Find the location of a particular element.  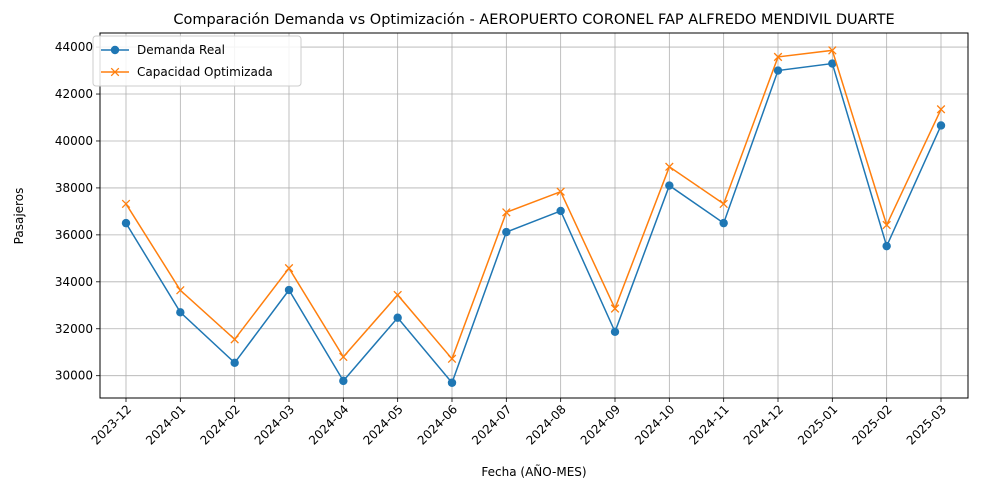

x-tick-label: 2025-01 is located at coordinates (817, 424).